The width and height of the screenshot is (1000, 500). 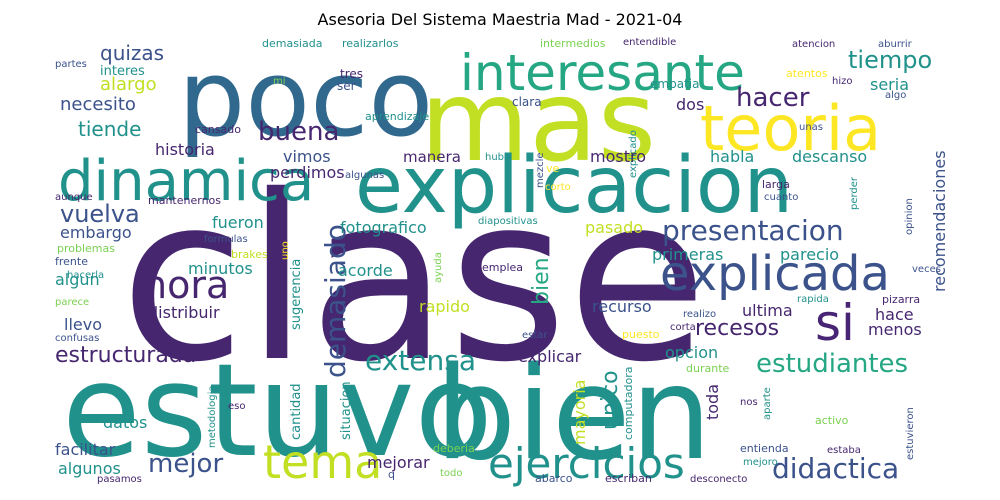 What do you see at coordinates (72, 302) in the screenshot?
I see `word-parece: parece` at bounding box center [72, 302].